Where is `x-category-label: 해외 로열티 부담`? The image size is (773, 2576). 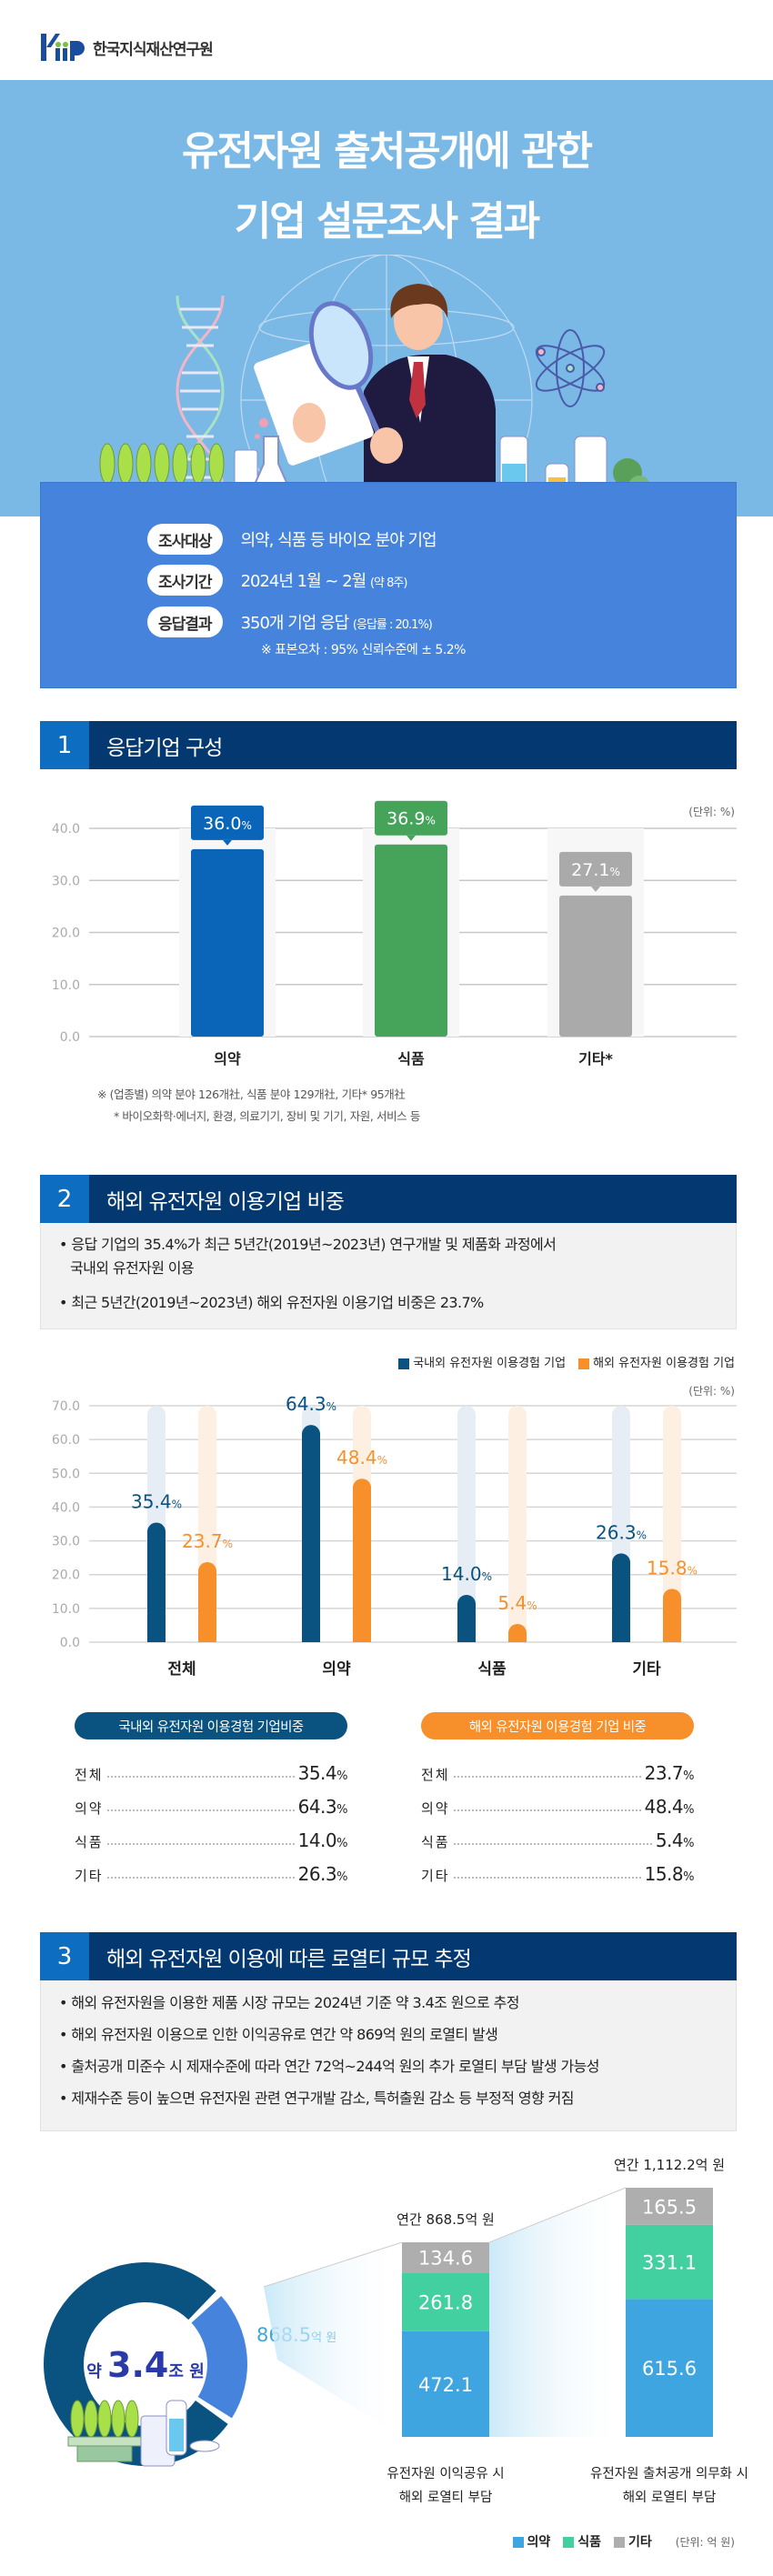 x-category-label: 해외 로열티 부담 is located at coordinates (670, 2497).